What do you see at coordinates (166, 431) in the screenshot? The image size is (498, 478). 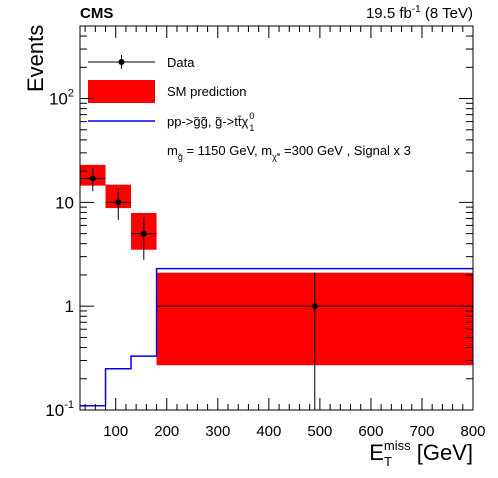 I see `x-tick-label-1: 200` at bounding box center [166, 431].